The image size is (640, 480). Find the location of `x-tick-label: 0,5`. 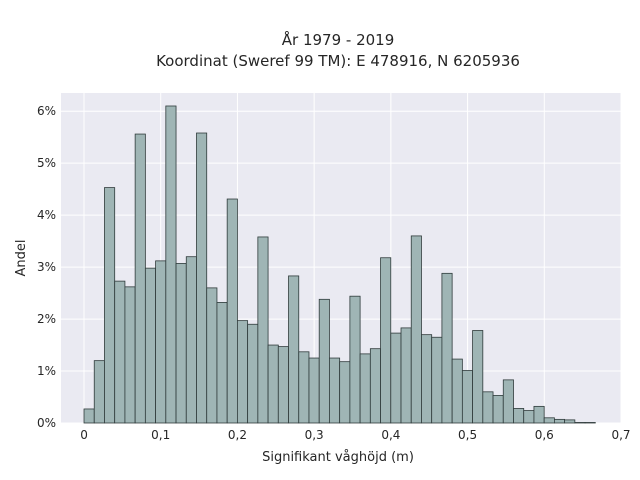

x-tick-label: 0,5 is located at coordinates (467, 435).